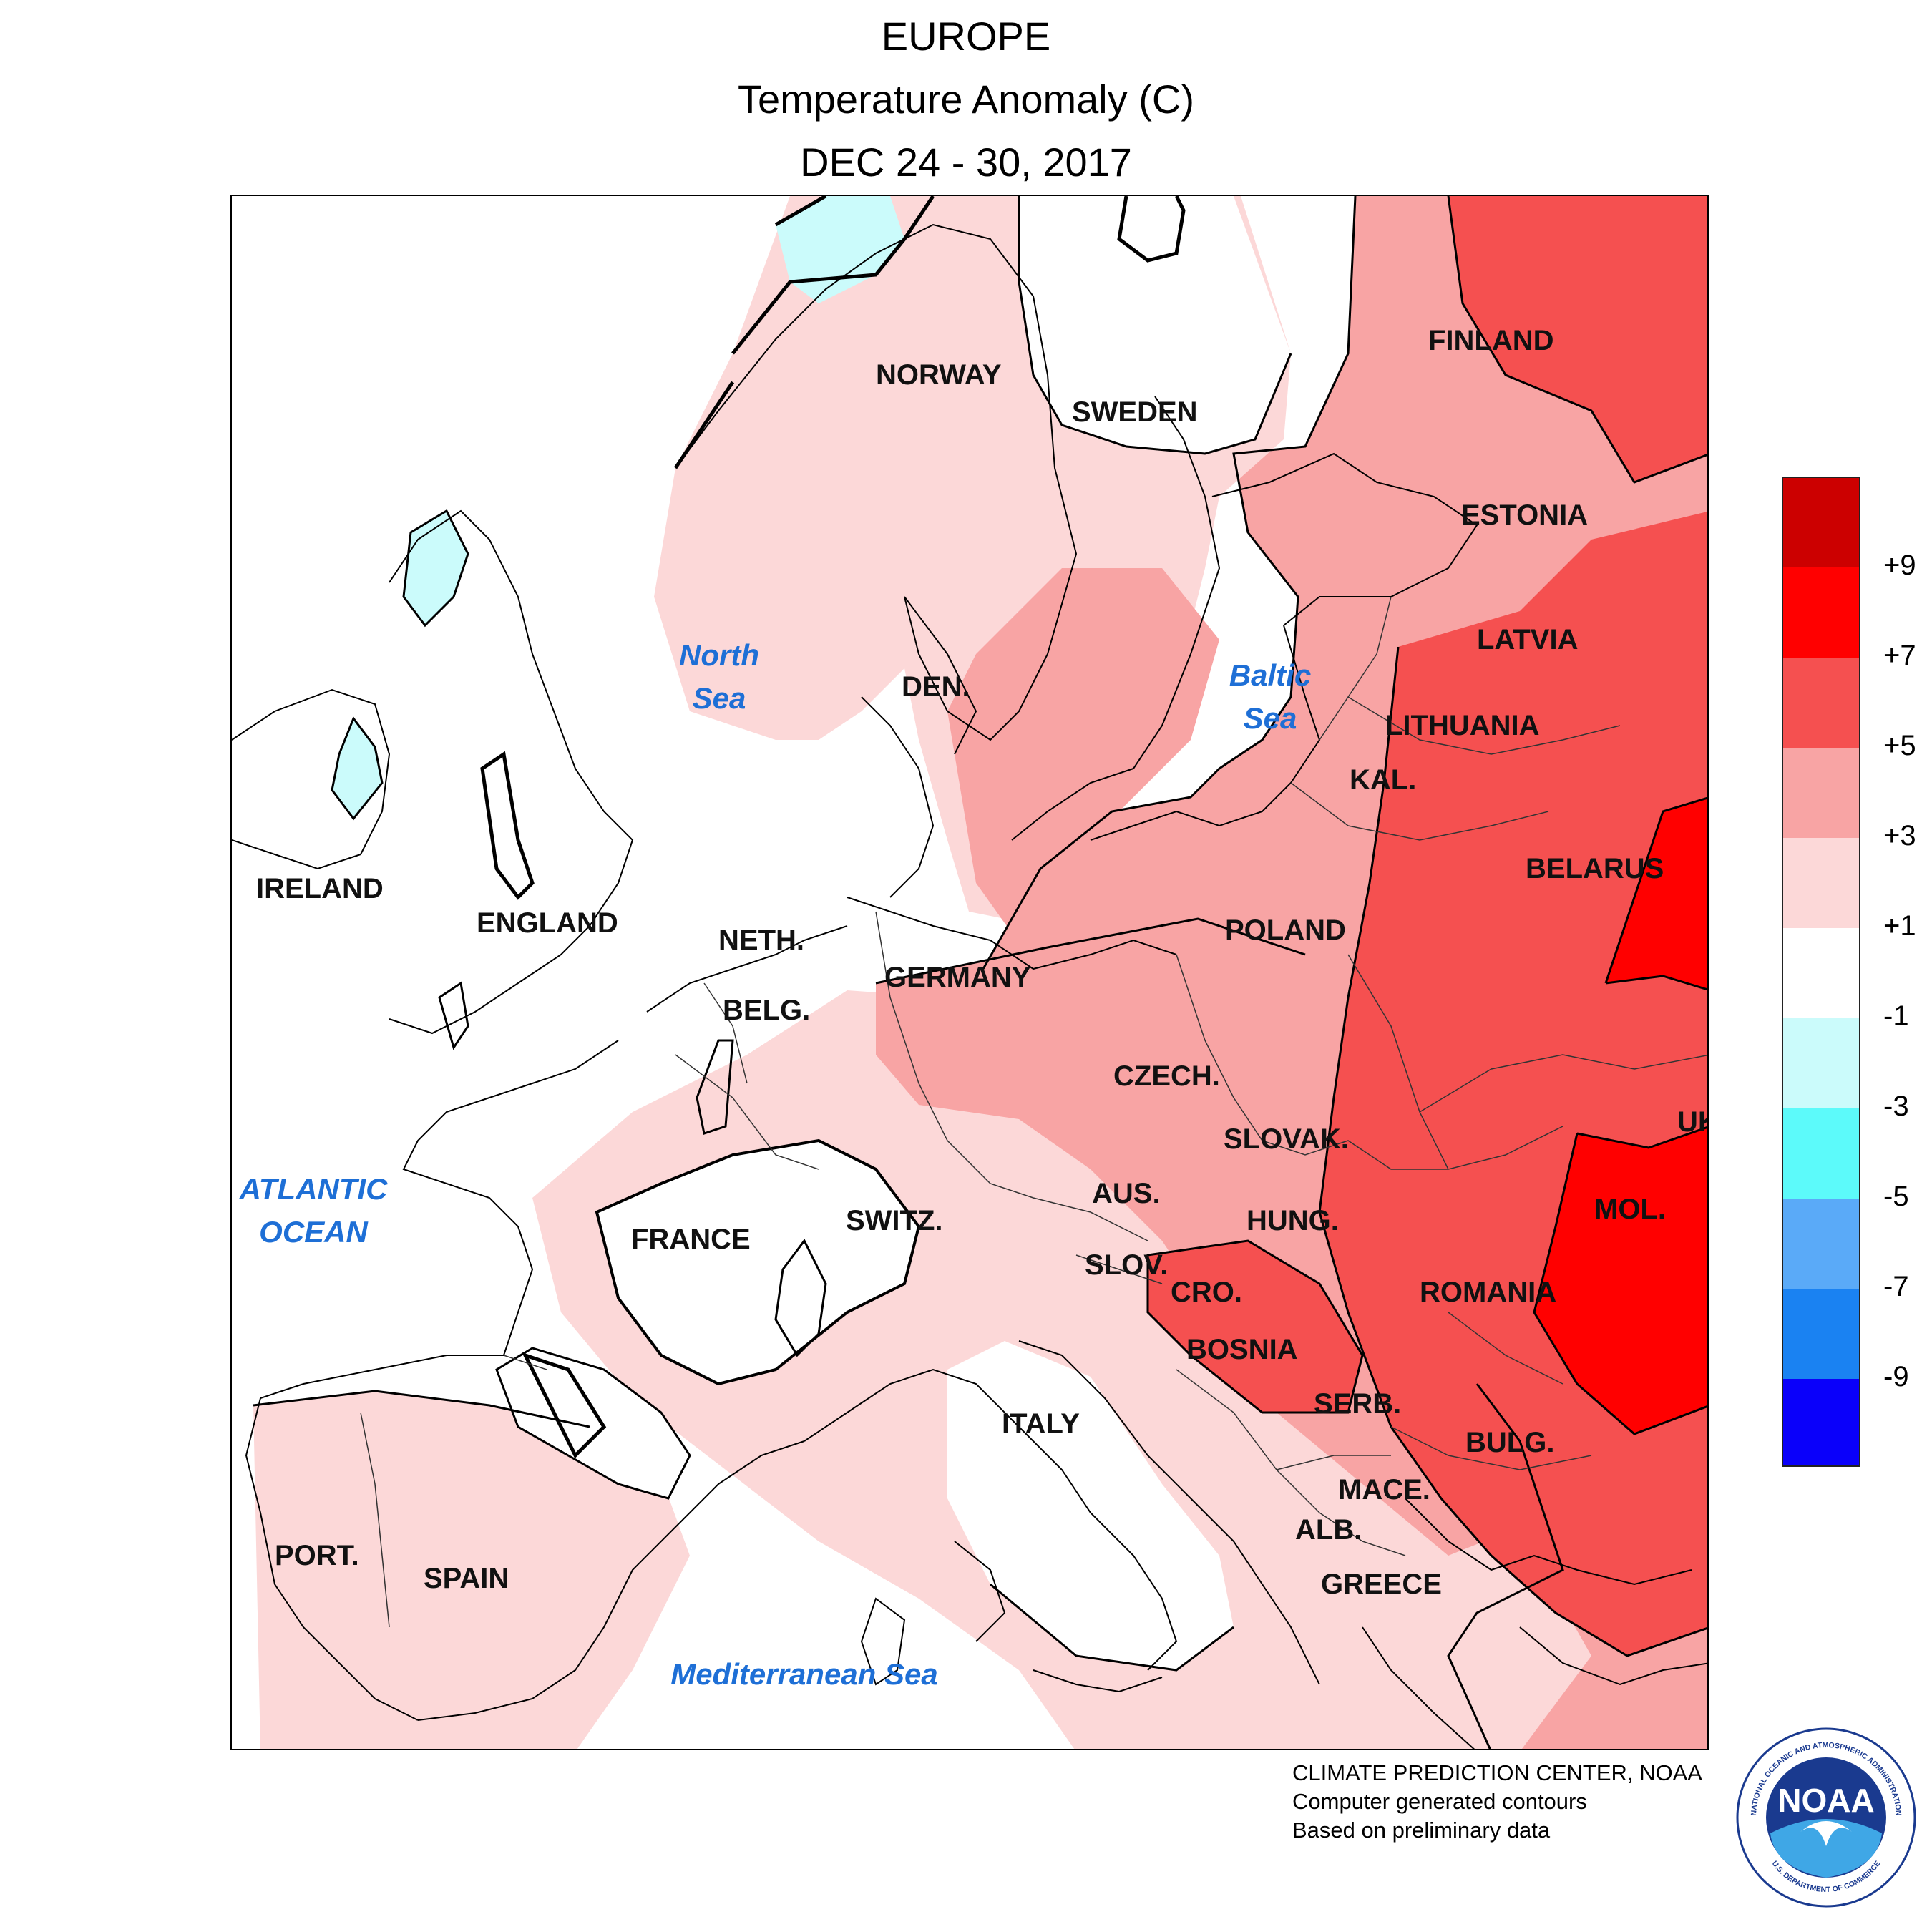  What do you see at coordinates (1127, 1265) in the screenshot?
I see `label-slovenia: SLOV.` at bounding box center [1127, 1265].